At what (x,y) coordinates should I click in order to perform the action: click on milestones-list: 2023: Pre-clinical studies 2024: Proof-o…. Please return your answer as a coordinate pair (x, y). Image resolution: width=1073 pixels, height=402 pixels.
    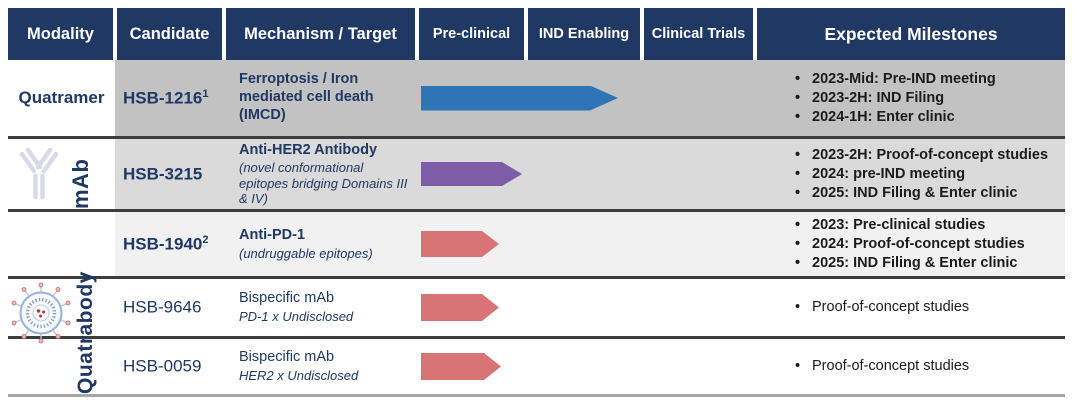
    Looking at the image, I should click on (891, 244).